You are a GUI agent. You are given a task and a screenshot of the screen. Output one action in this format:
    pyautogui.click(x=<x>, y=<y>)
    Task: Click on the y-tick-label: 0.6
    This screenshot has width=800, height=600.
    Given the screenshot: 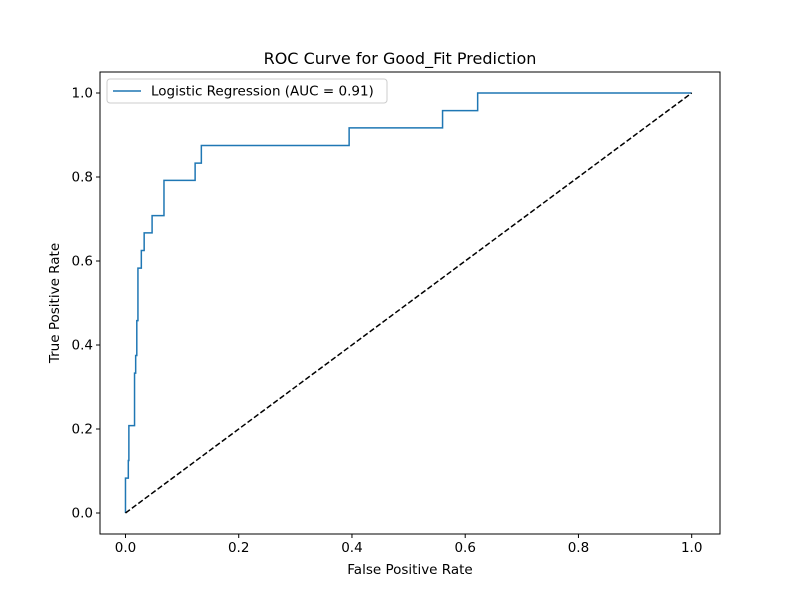 What is the action you would take?
    pyautogui.click(x=82, y=262)
    